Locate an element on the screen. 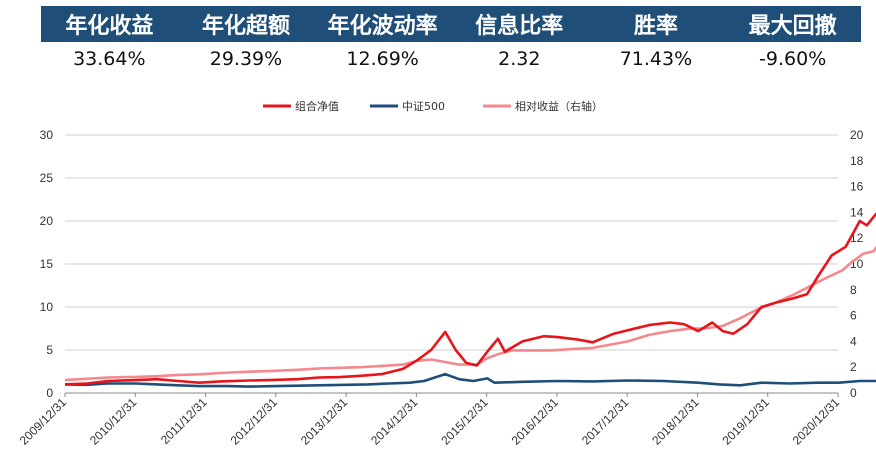 Image resolution: width=876 pixels, height=474 pixels. metric-value-max-drawdown: -9.60% is located at coordinates (793, 59).